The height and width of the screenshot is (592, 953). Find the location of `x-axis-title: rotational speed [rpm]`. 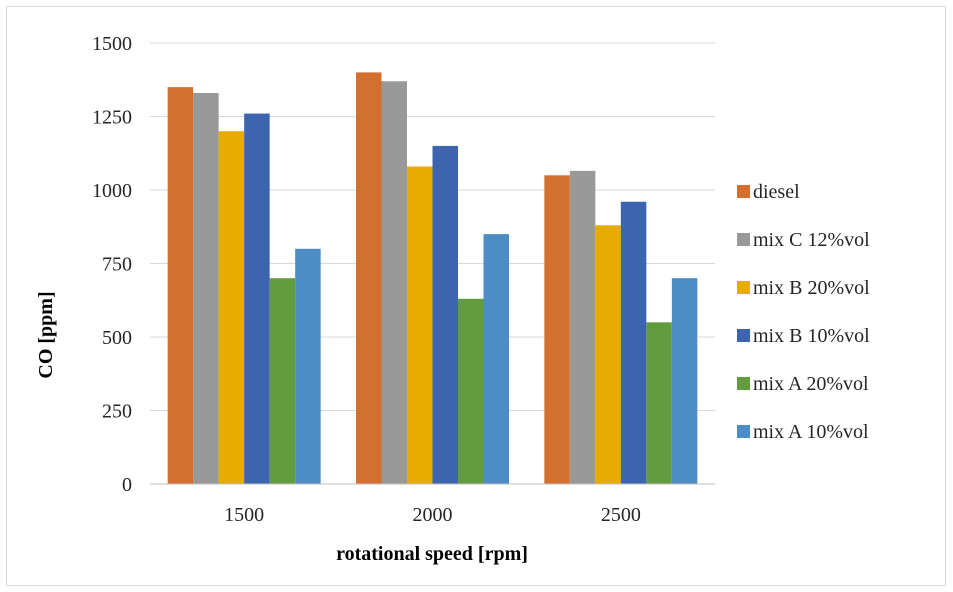

x-axis-title: rotational speed [rpm] is located at coordinates (432, 554).